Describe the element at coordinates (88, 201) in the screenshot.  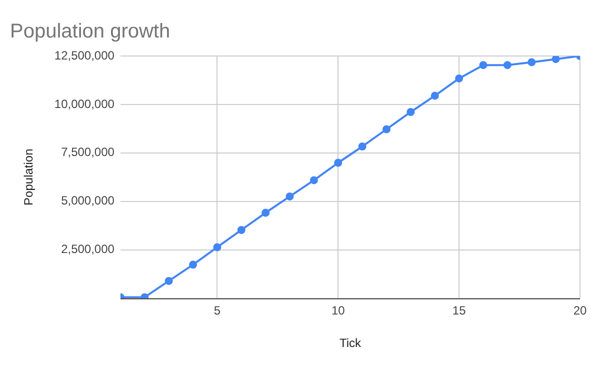
I see `y-tick-label: 5,000,000` at that location.